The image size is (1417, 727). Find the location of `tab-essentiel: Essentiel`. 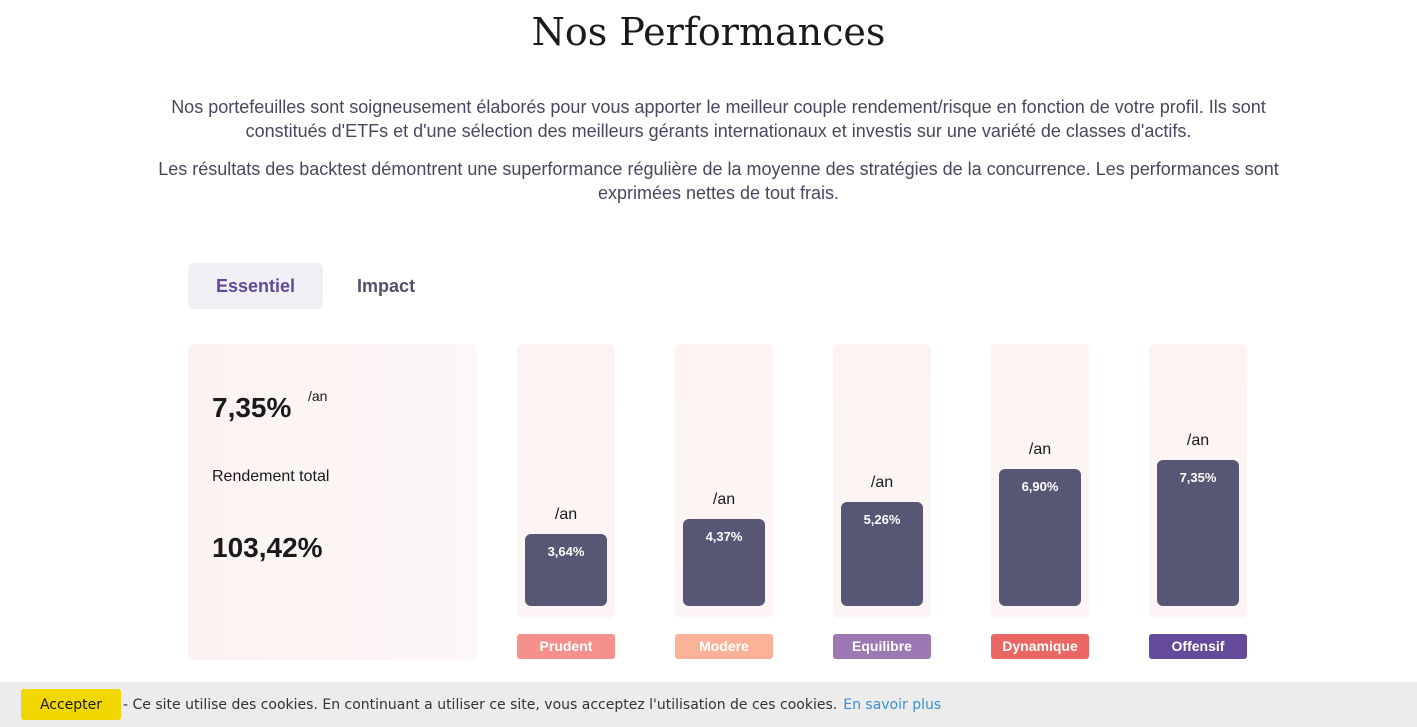

tab-essentiel: Essentiel is located at coordinates (256, 286).